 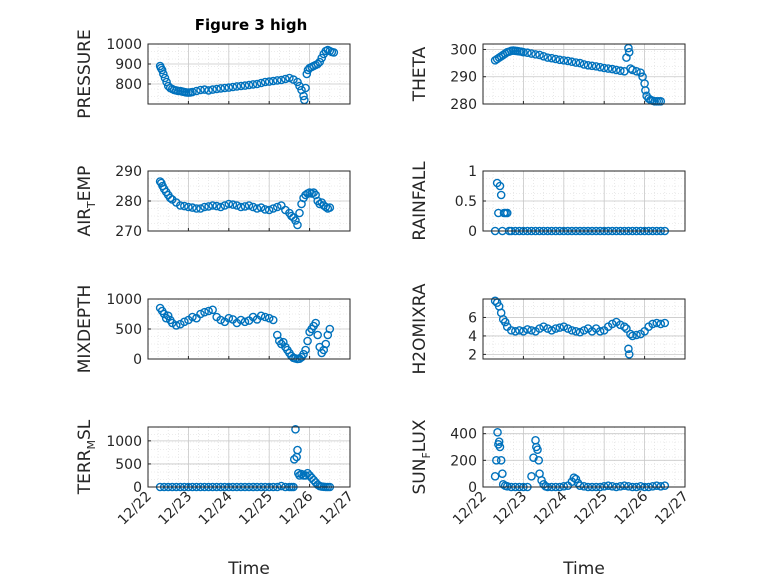 I want to click on ytick-label: 4, so click(x=472, y=337).